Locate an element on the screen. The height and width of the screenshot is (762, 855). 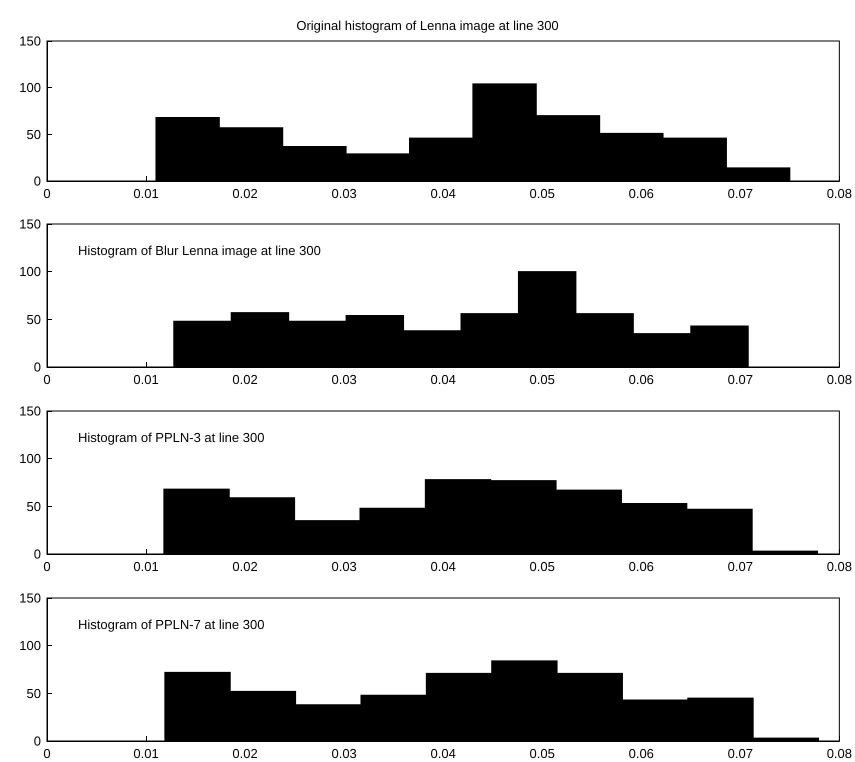
annotation: Histogram of Blur Lenna image at line 300 is located at coordinates (199, 250).